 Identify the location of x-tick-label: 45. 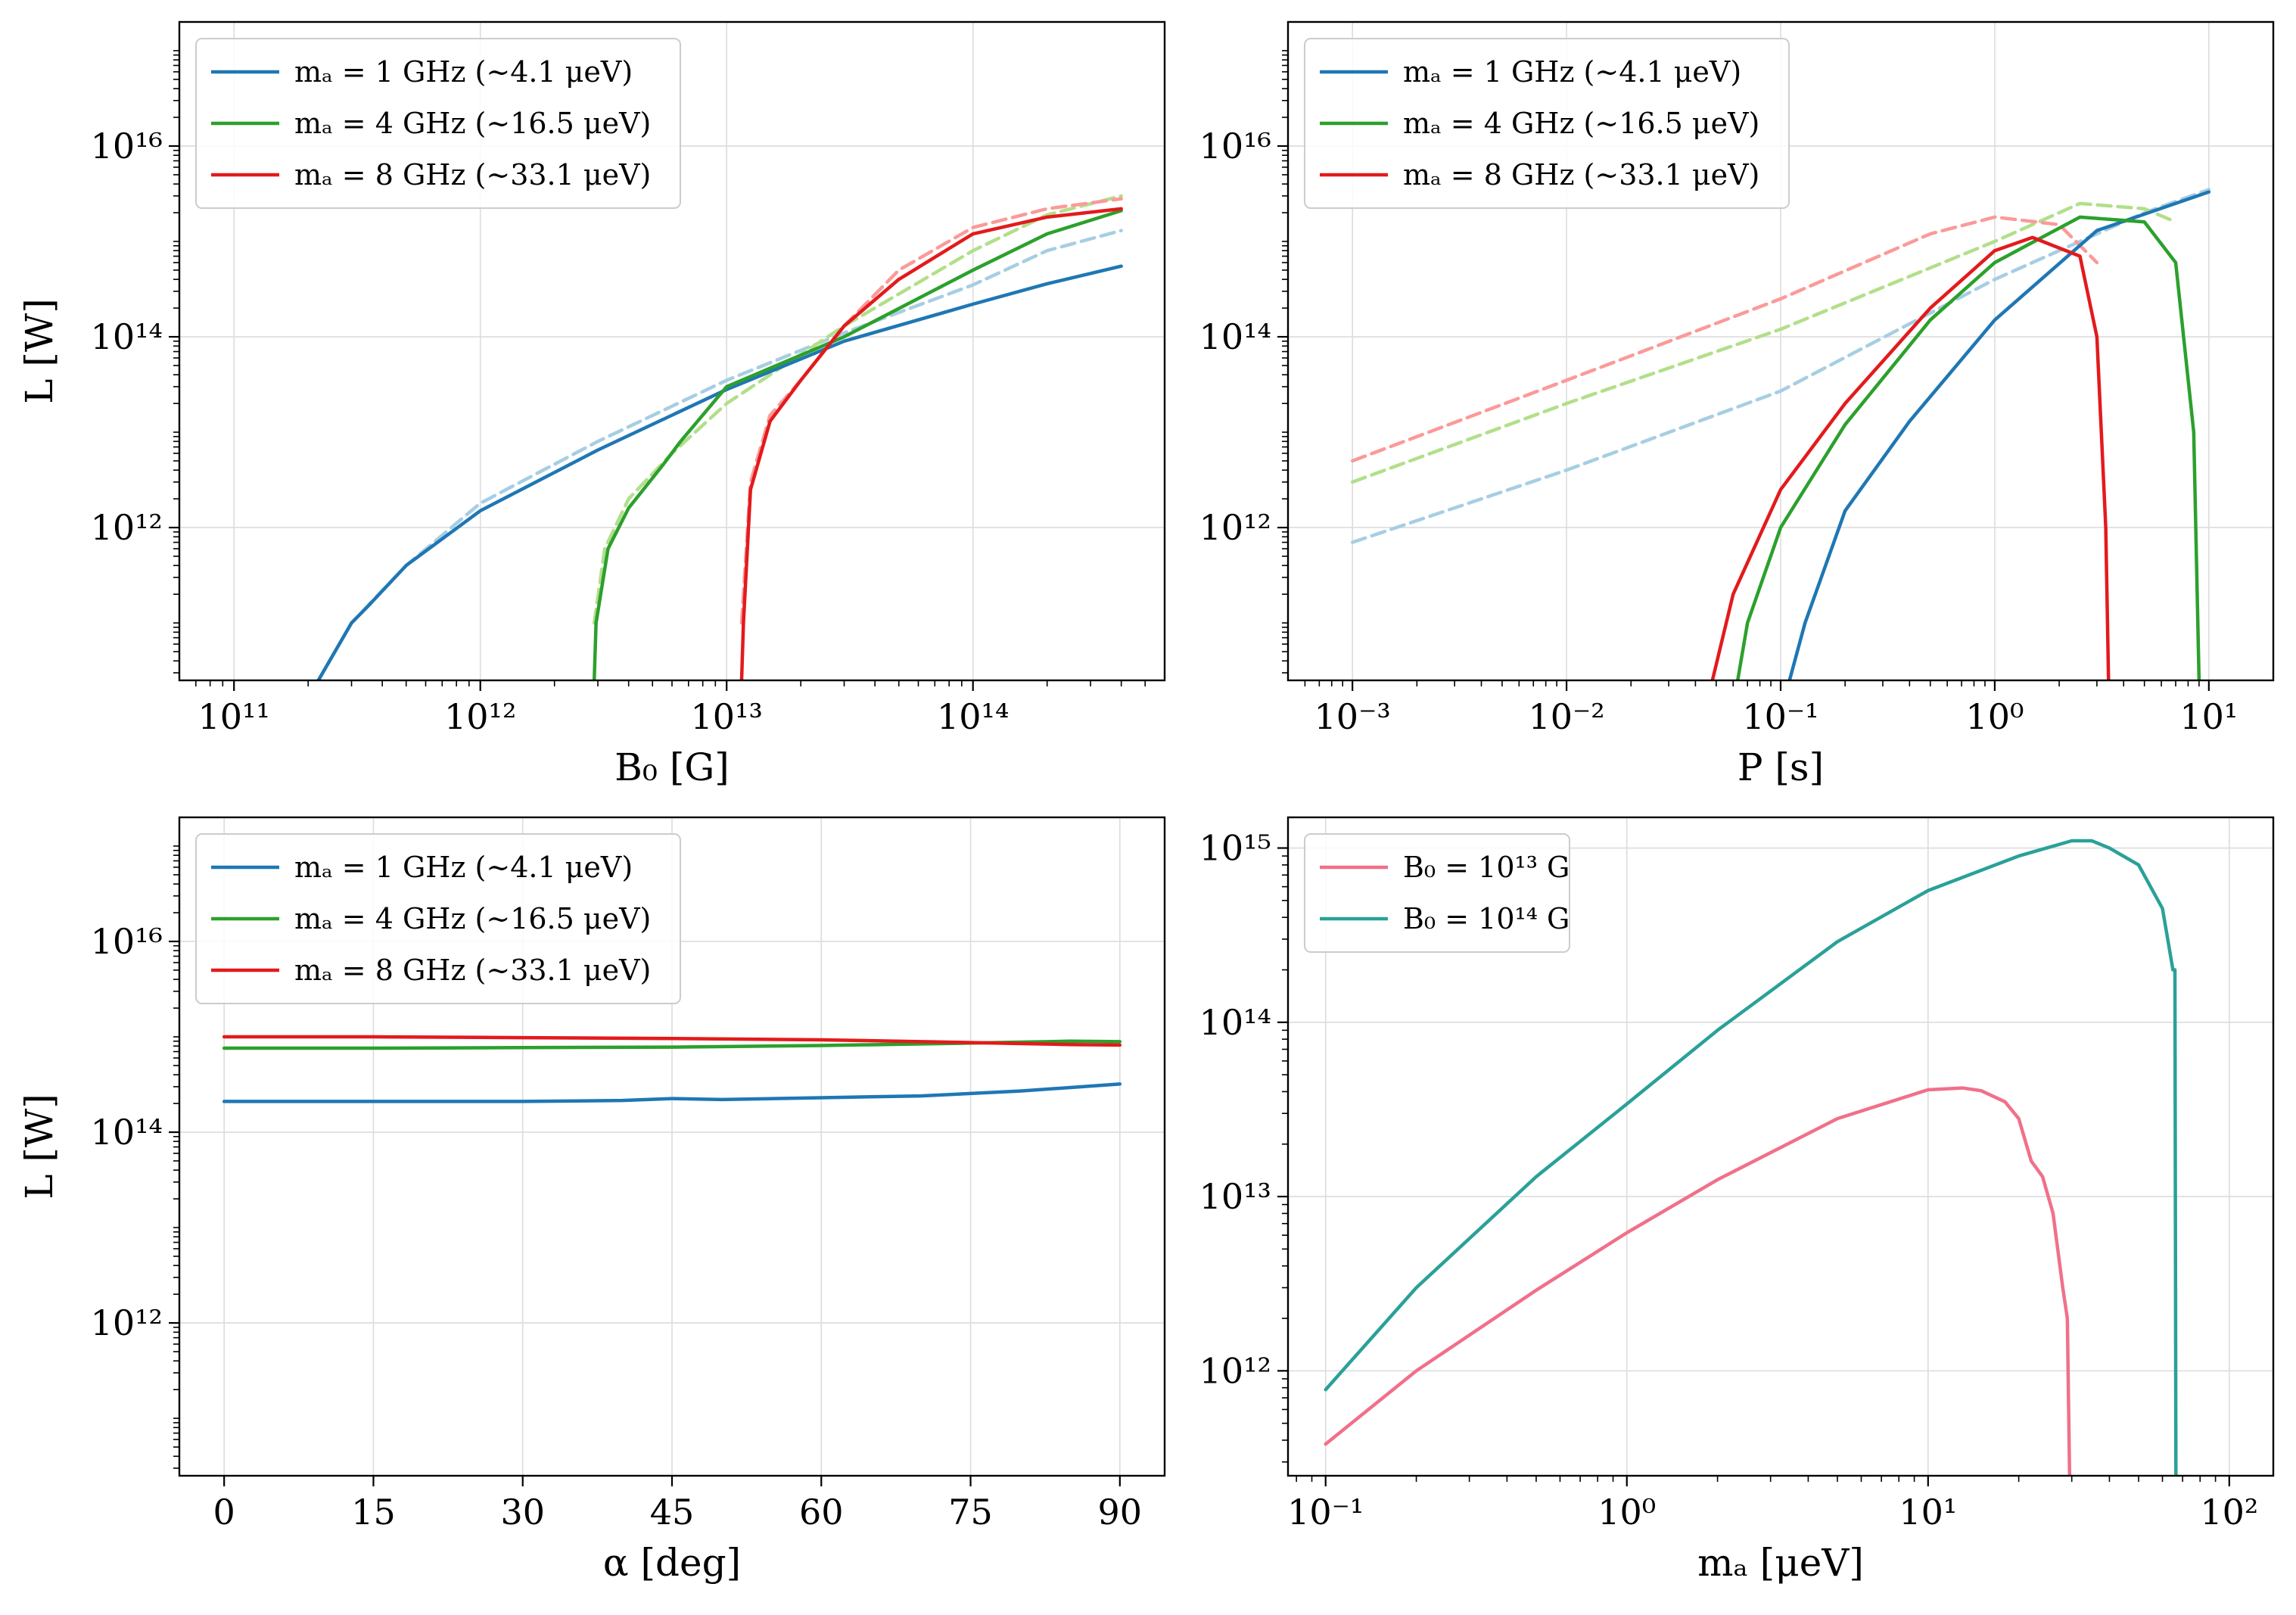
(672, 1512).